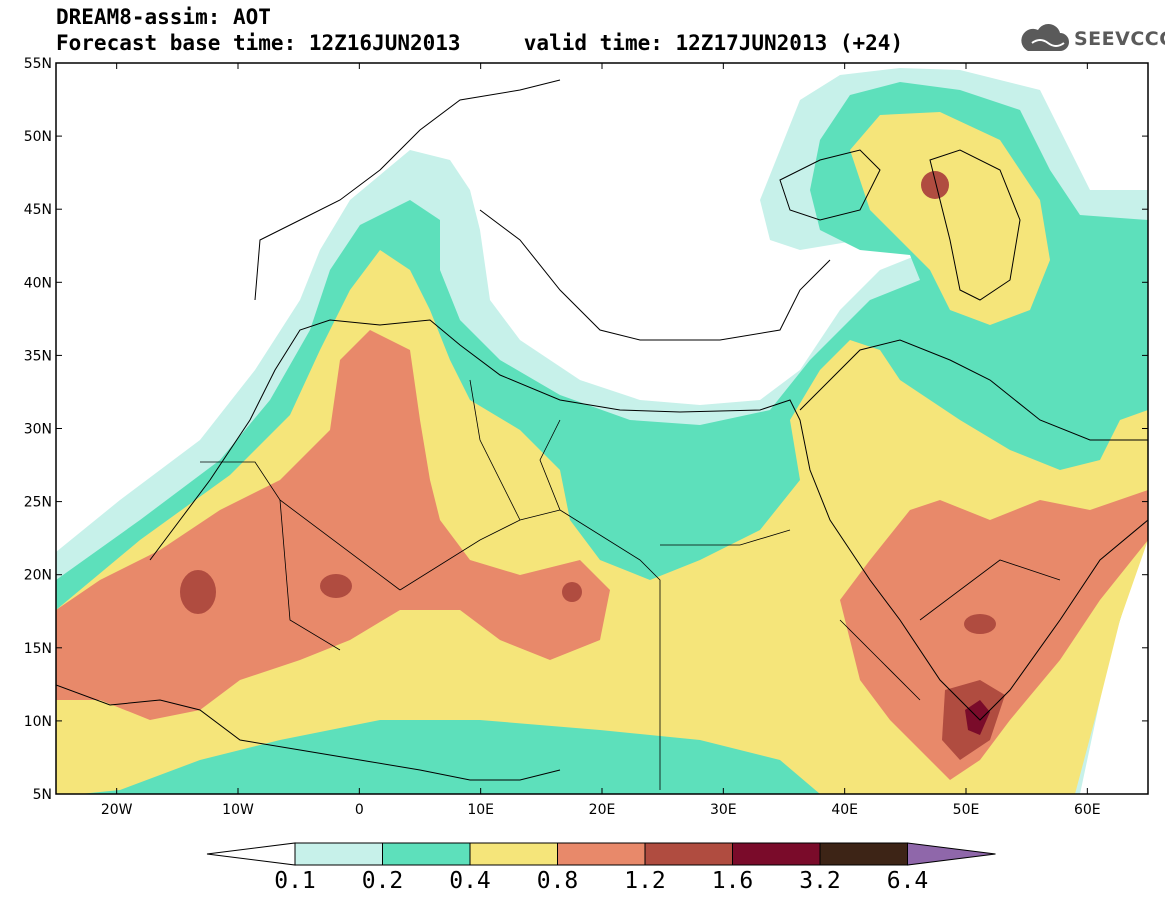  What do you see at coordinates (994, 635) in the screenshot?
I see `aot-band-0.8-1.2-arabia` at bounding box center [994, 635].